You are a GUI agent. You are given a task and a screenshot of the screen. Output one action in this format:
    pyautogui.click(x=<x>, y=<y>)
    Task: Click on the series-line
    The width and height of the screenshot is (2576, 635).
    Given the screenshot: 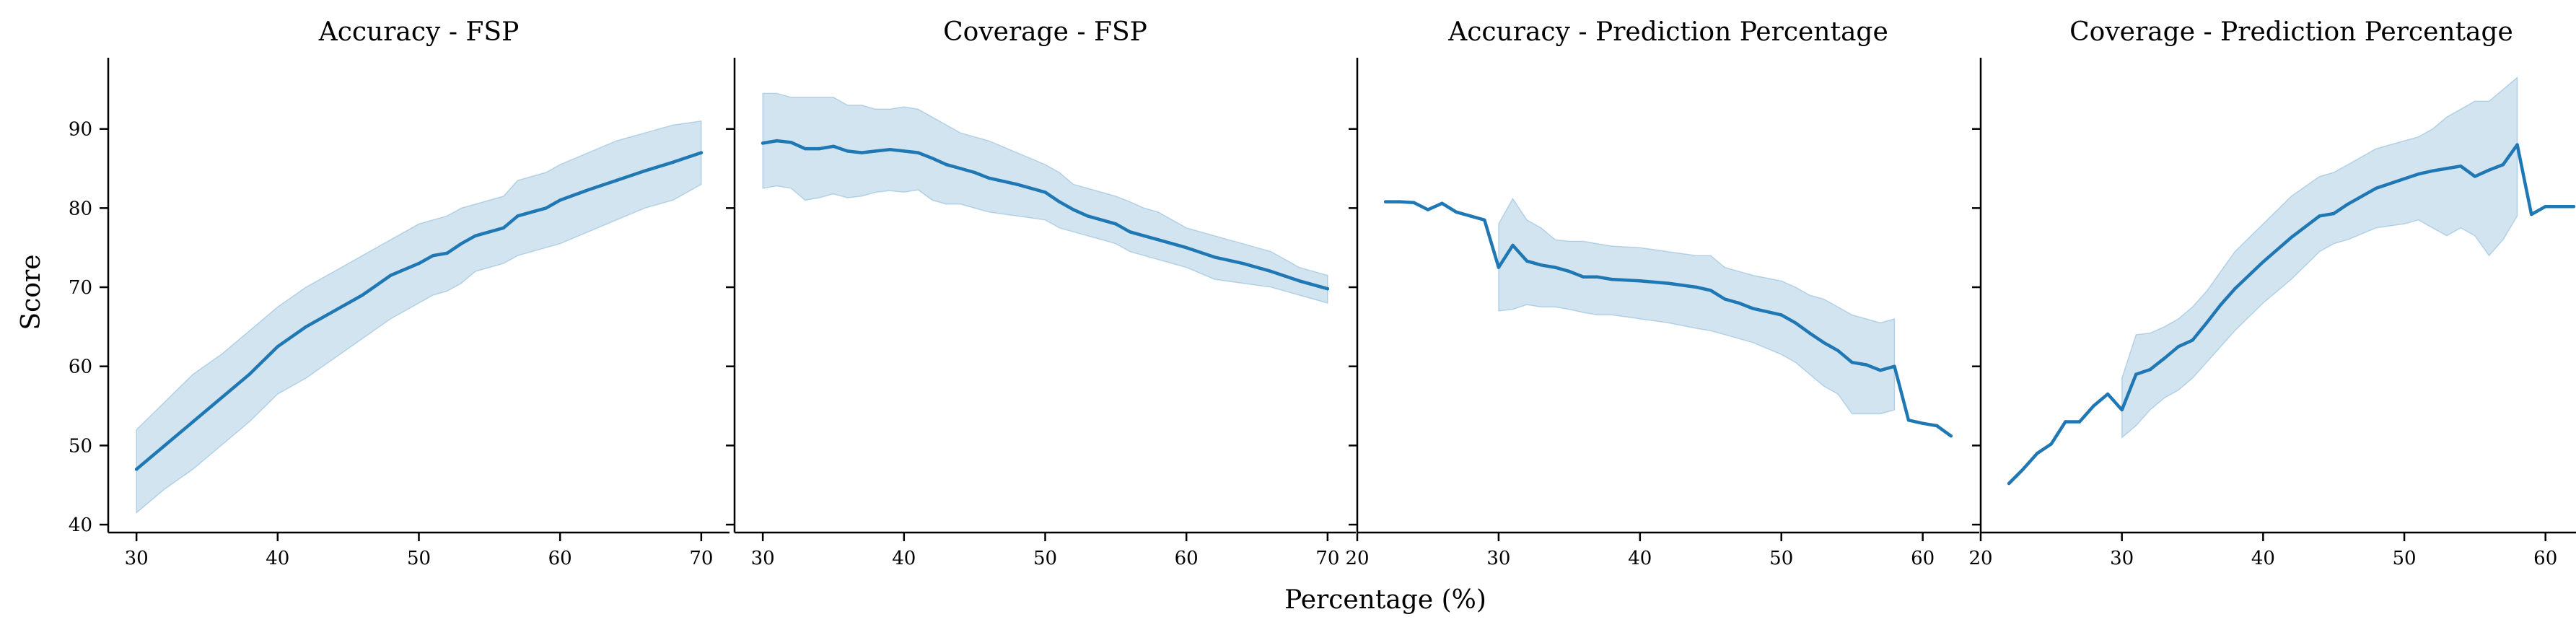 What is the action you would take?
    pyautogui.click(x=2291, y=314)
    